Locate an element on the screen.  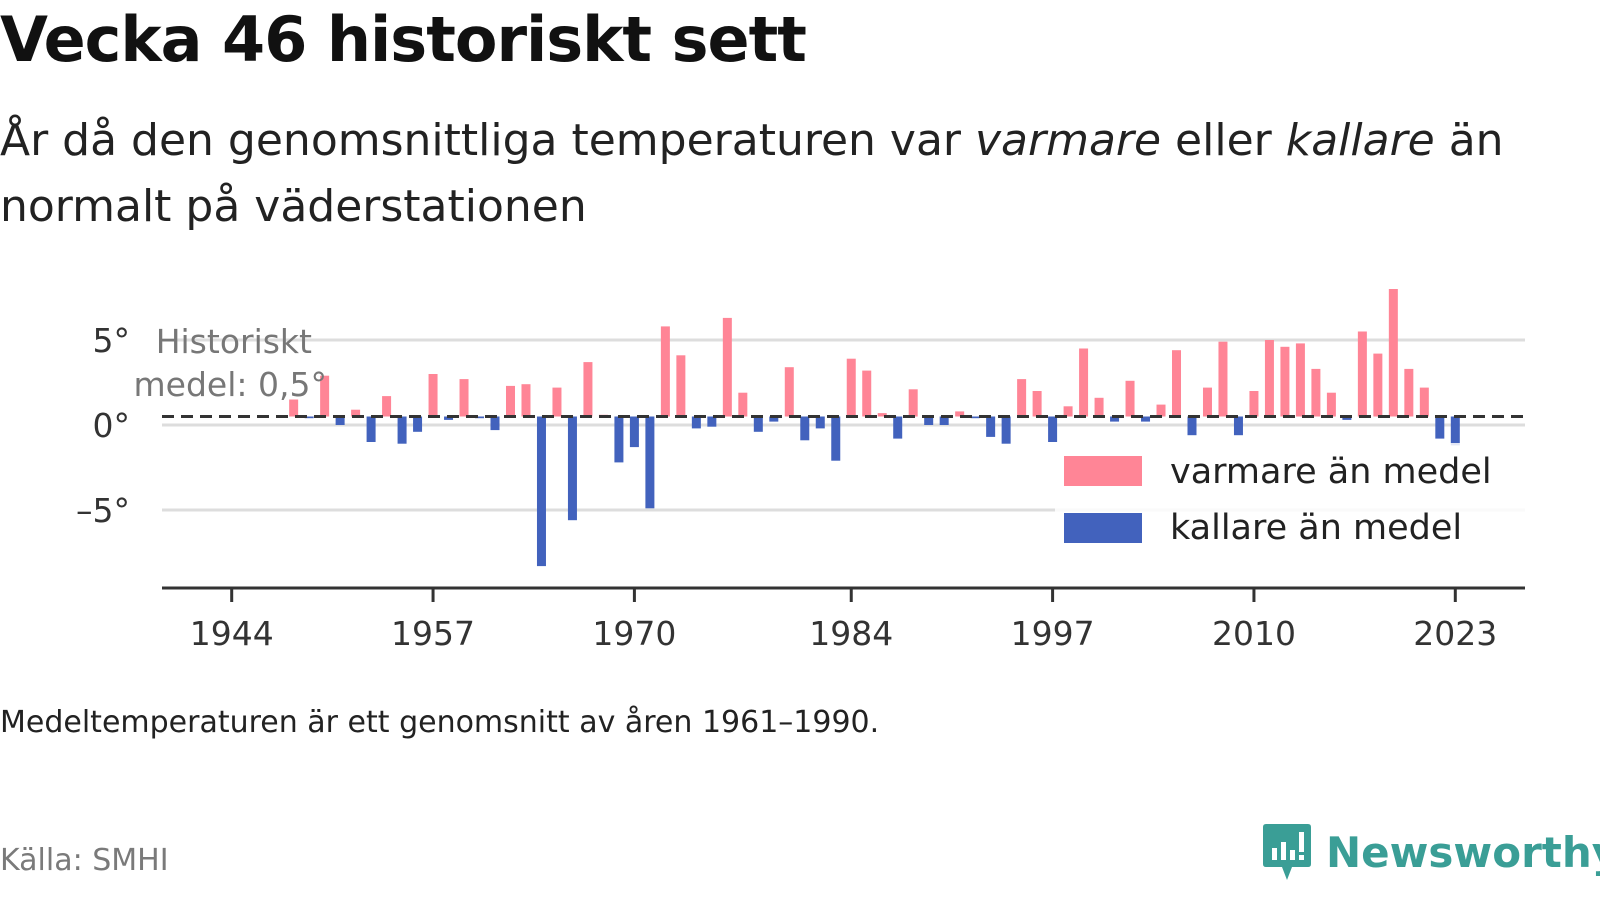
x-tick-label: 1957 is located at coordinates (433, 633).